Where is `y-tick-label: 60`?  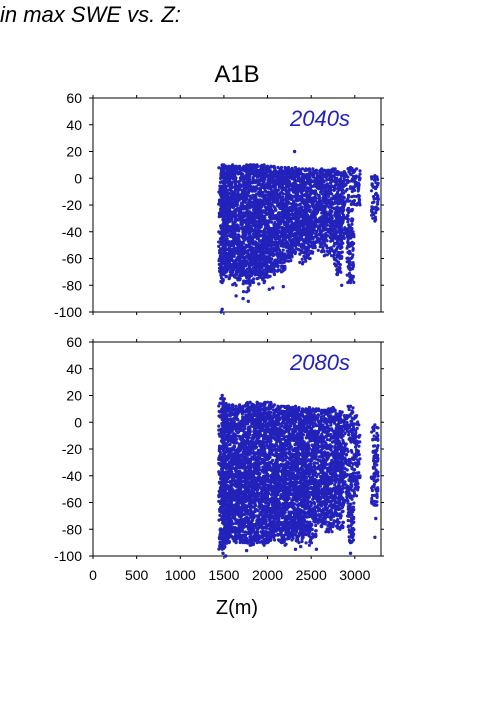 y-tick-label: 60 is located at coordinates (74, 98).